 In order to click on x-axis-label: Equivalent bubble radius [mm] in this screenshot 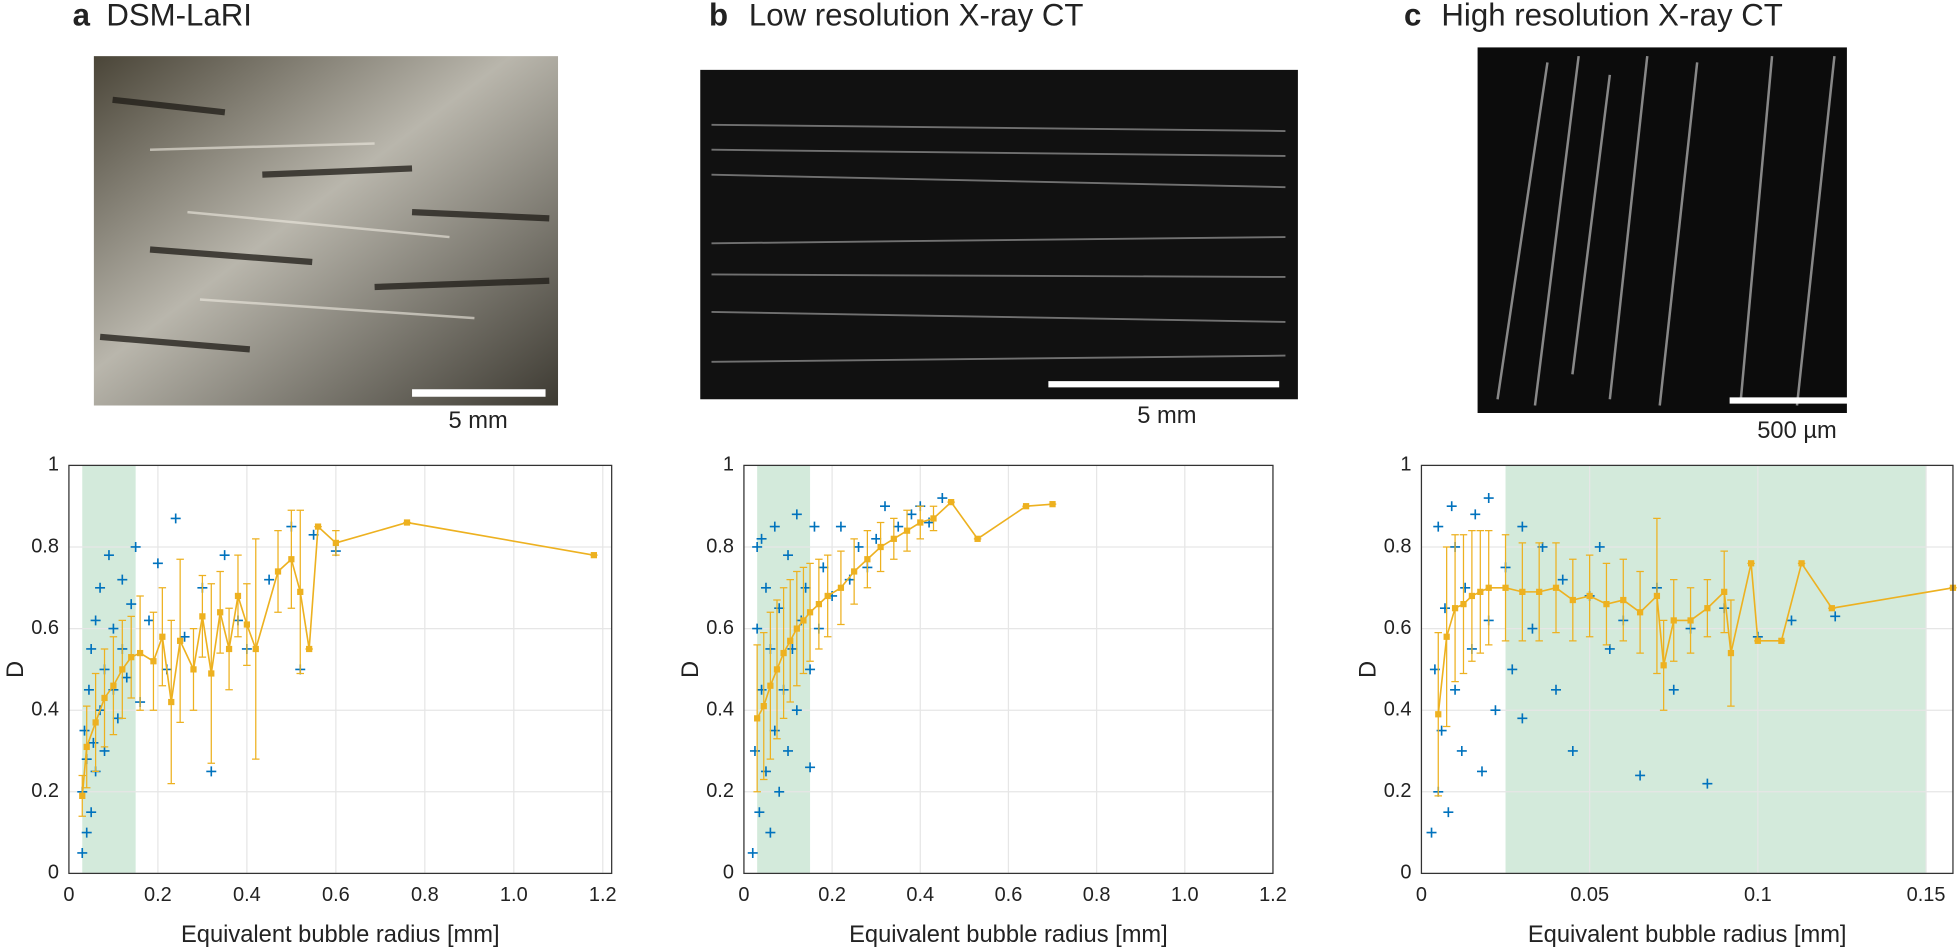, I will do `click(1687, 935)`.